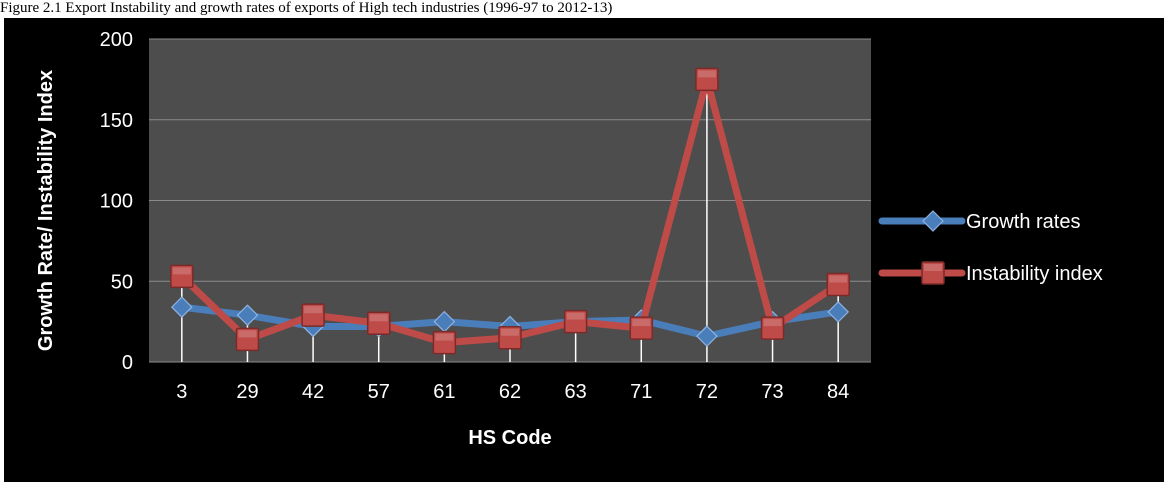 The width and height of the screenshot is (1164, 482). Describe the element at coordinates (127, 363) in the screenshot. I see `y-tick-label: 0` at that location.